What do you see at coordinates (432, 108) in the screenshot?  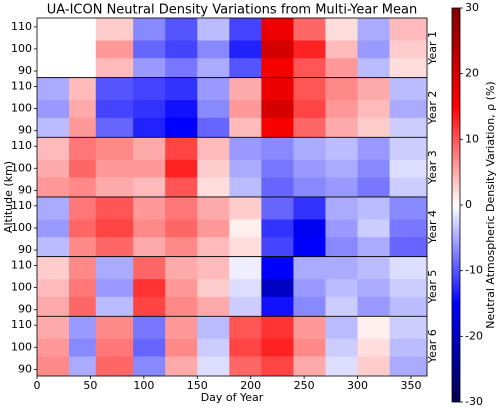 I see `panel-label: Year 2` at bounding box center [432, 108].